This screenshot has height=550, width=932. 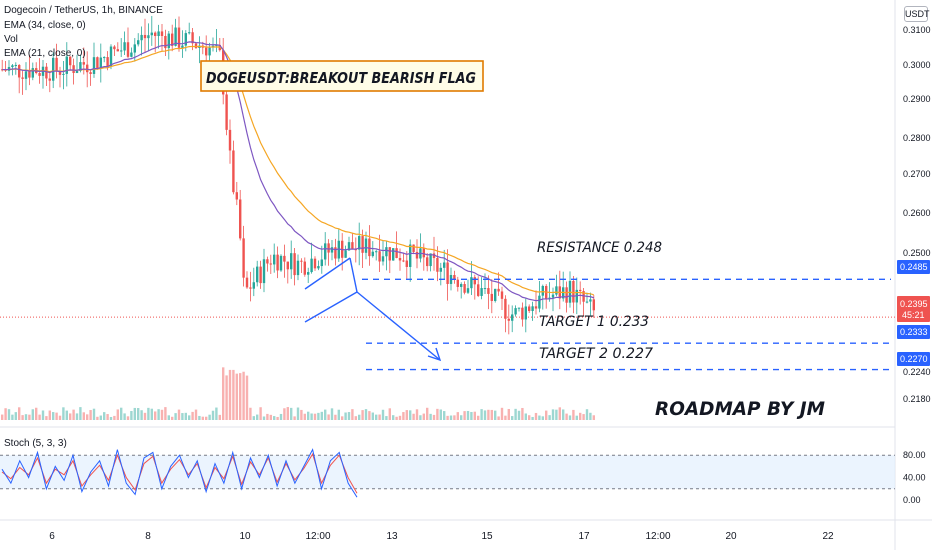 What do you see at coordinates (353, 275) in the screenshot?
I see `flag-right-line` at bounding box center [353, 275].